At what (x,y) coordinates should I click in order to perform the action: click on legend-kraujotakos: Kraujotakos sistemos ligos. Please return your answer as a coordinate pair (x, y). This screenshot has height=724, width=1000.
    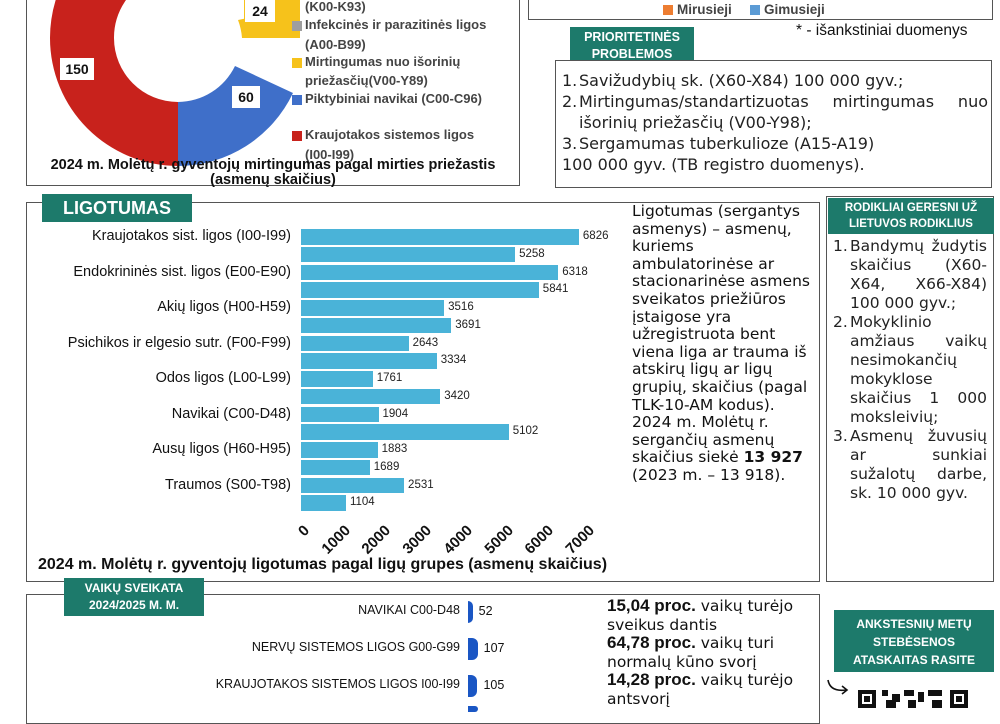
    Looking at the image, I should click on (390, 134).